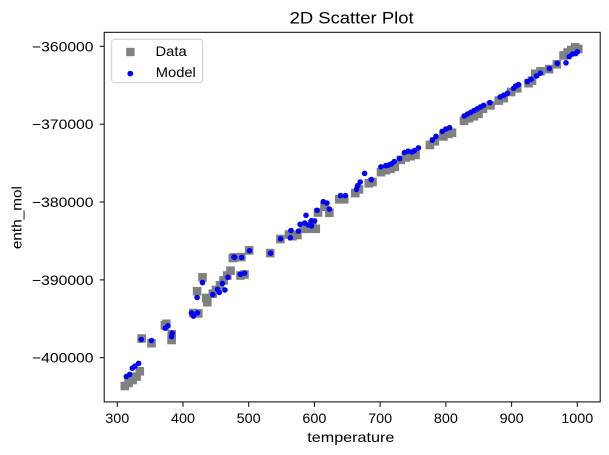 The image size is (609, 455). Describe the element at coordinates (117, 418) in the screenshot. I see `svg-text: 300` at that location.